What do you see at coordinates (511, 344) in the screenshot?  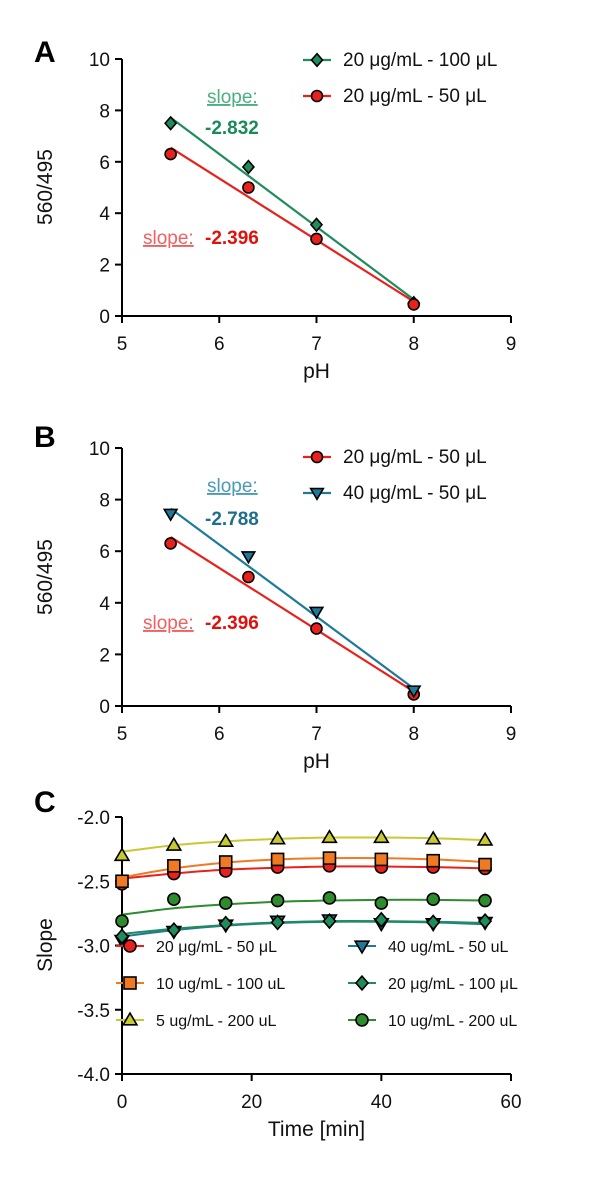 I see `panel-a-x-tick-label: 9` at bounding box center [511, 344].